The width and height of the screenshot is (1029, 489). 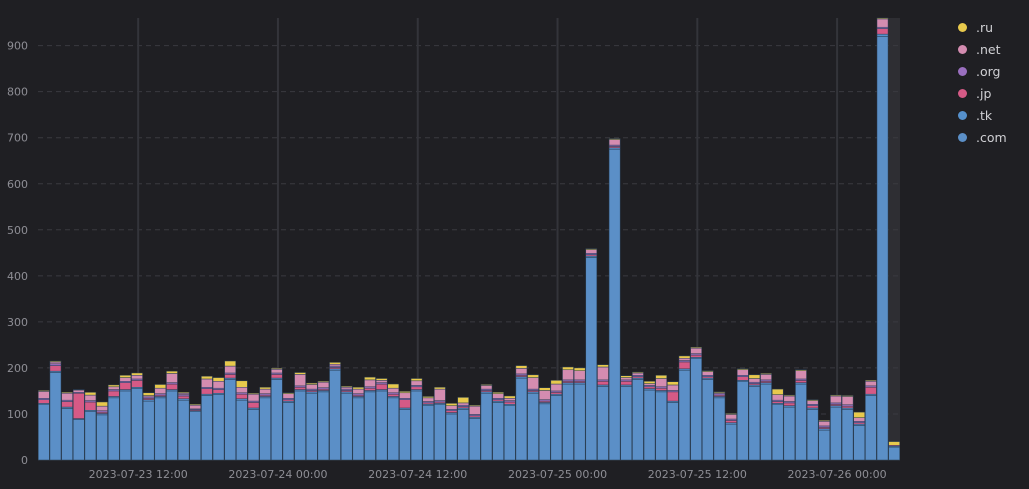 What do you see at coordinates (17, 253) in the screenshot?
I see `y-axis-ticks: 0 100 200 300 400 500 600 700 800 900` at bounding box center [17, 253].